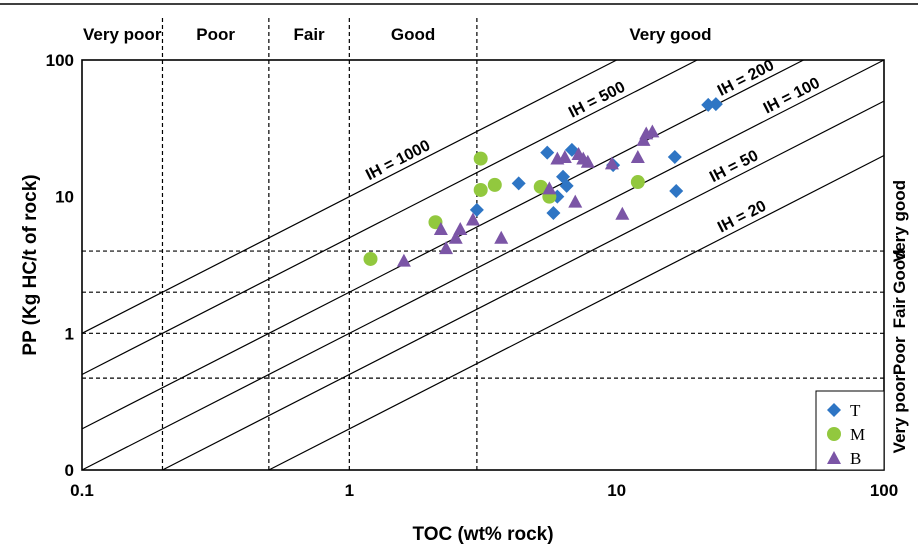  What do you see at coordinates (899, 414) in the screenshot?
I see `pp-category-label: Very poor` at bounding box center [899, 414].